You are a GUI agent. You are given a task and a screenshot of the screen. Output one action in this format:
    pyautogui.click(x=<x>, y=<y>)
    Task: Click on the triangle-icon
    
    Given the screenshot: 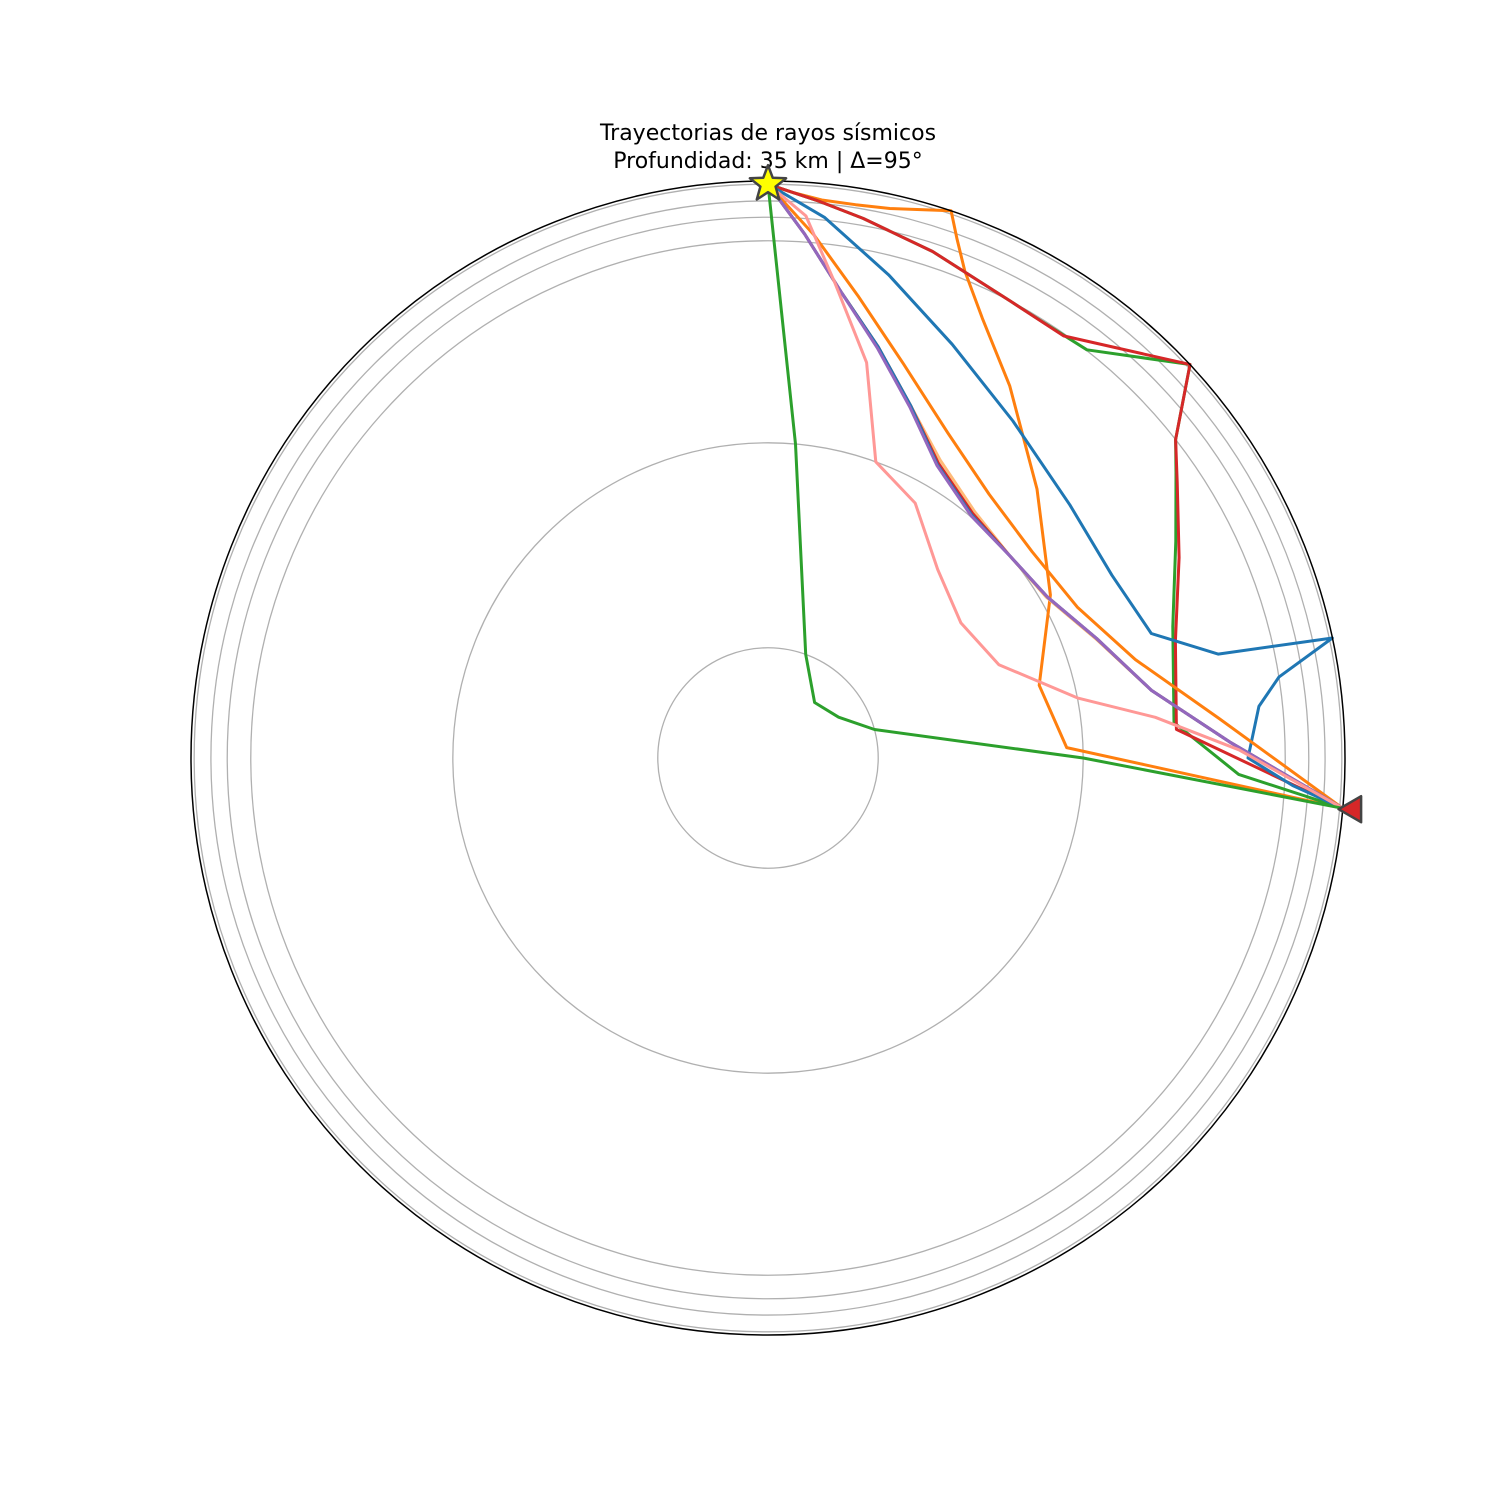 What is the action you would take?
    pyautogui.click(x=1350, y=809)
    